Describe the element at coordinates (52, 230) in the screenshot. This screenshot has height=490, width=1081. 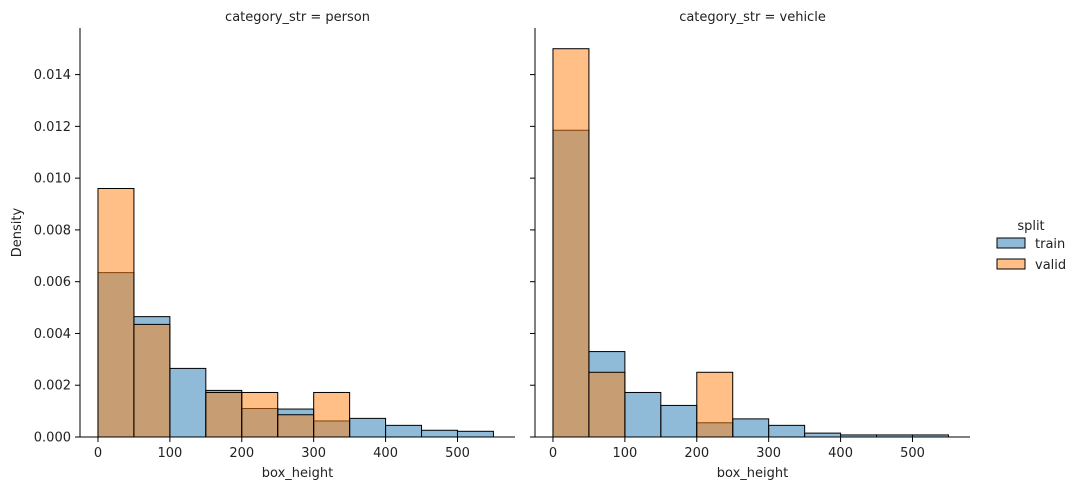
I see `y-tick-label: 0.008` at that location.